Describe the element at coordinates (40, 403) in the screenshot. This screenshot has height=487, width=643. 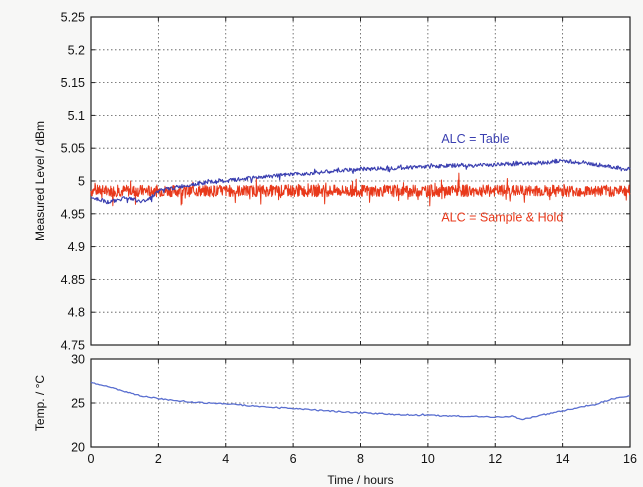
I see `y-axis-label-temp: Temp. / °C` at that location.